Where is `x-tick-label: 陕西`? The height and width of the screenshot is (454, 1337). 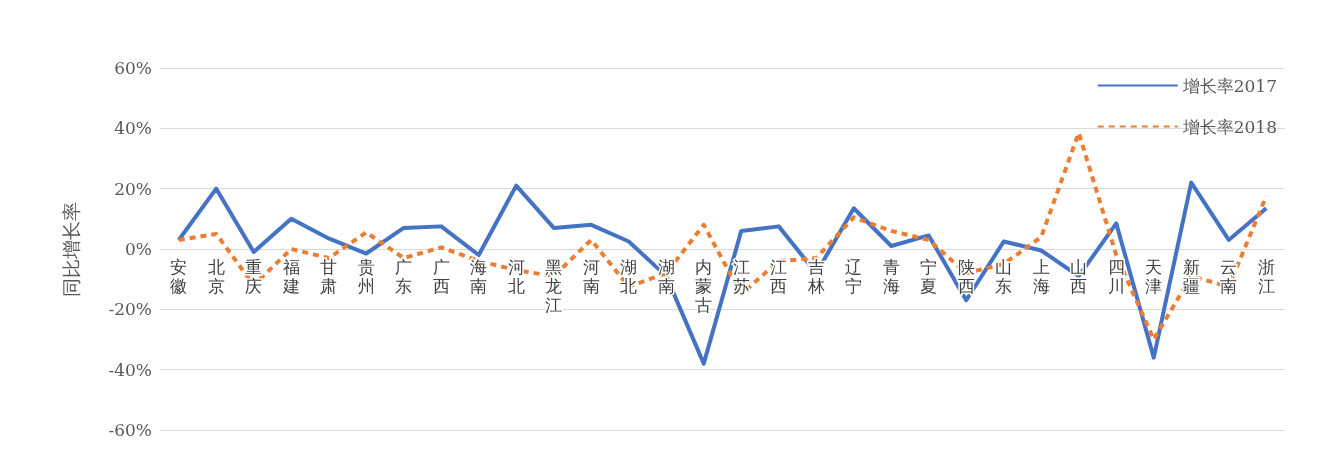 x-tick-label: 陕西 is located at coordinates (966, 276).